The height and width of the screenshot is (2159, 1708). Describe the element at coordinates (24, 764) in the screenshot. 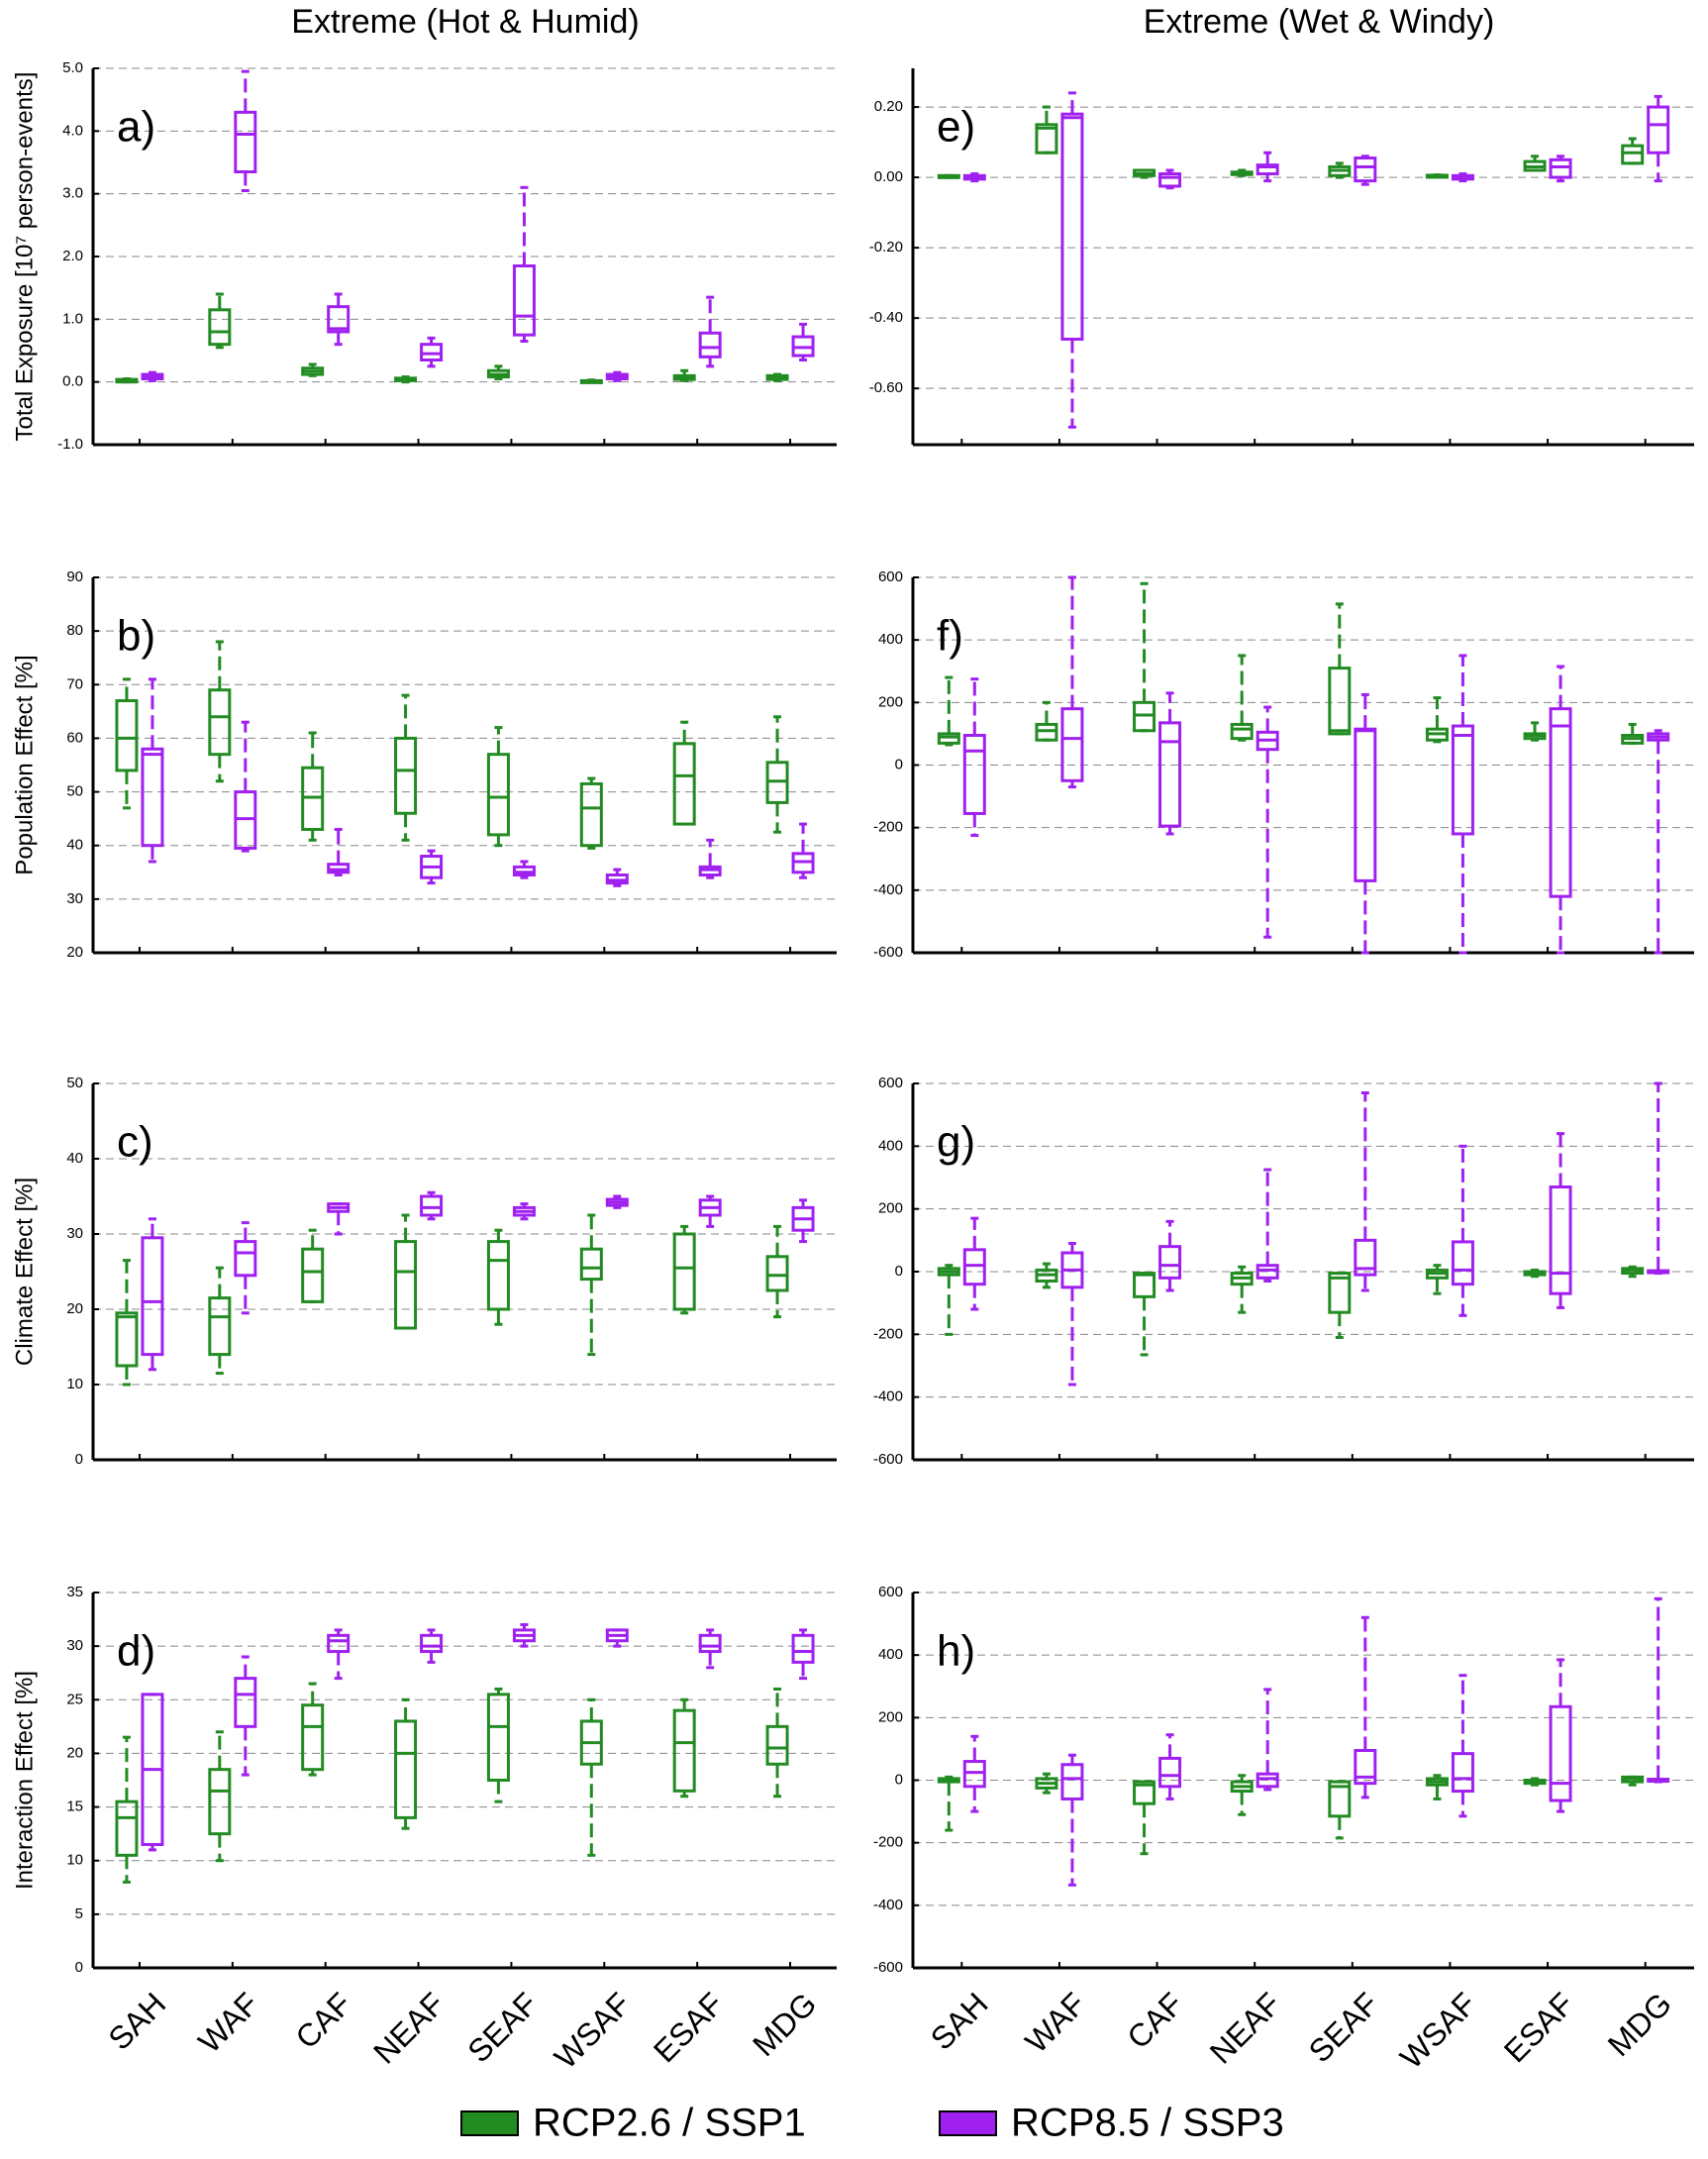

I see `y-axis-label: Population Effect [%]` at that location.